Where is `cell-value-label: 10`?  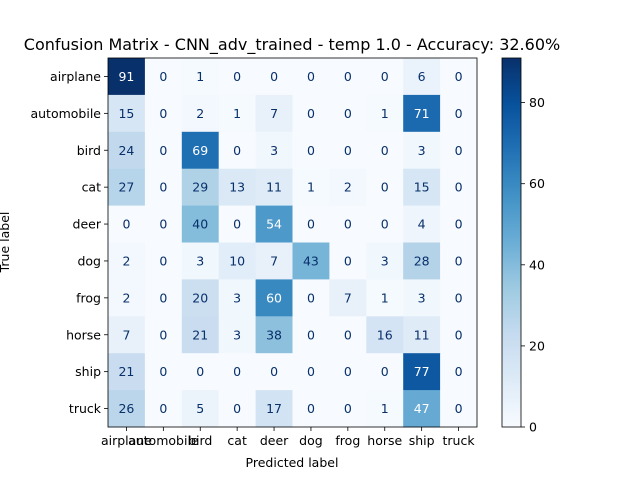 cell-value-label: 10 is located at coordinates (237, 260).